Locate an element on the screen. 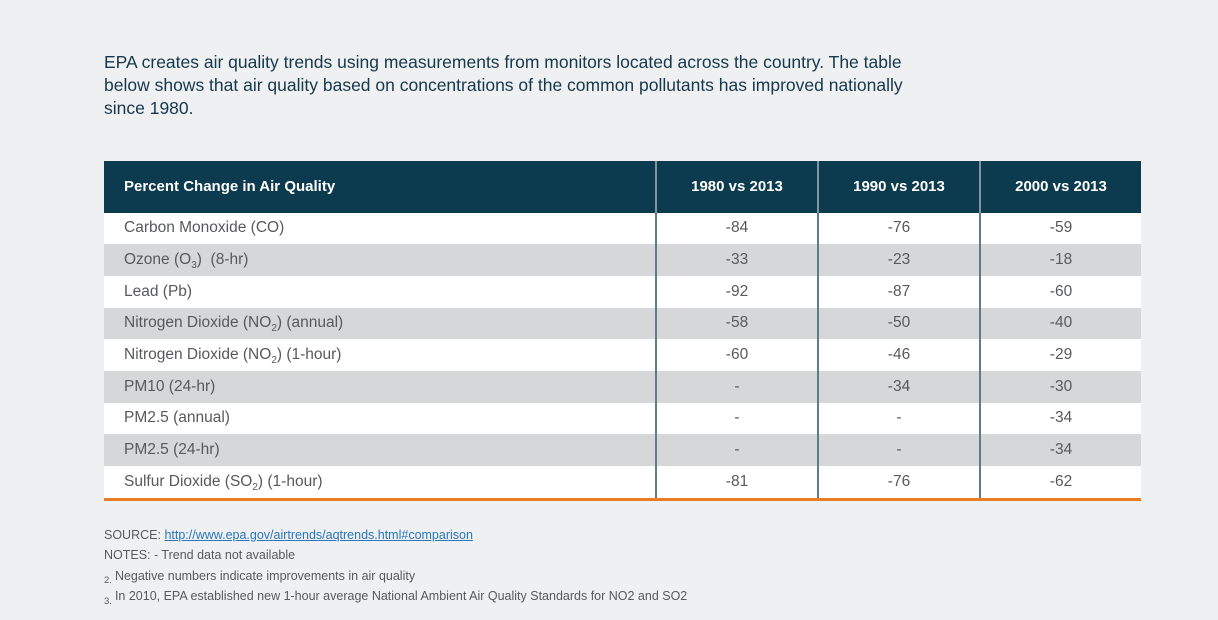 Image resolution: width=1218 pixels, height=620 pixels. column-header: 1980 vs 2013 is located at coordinates (736, 186).